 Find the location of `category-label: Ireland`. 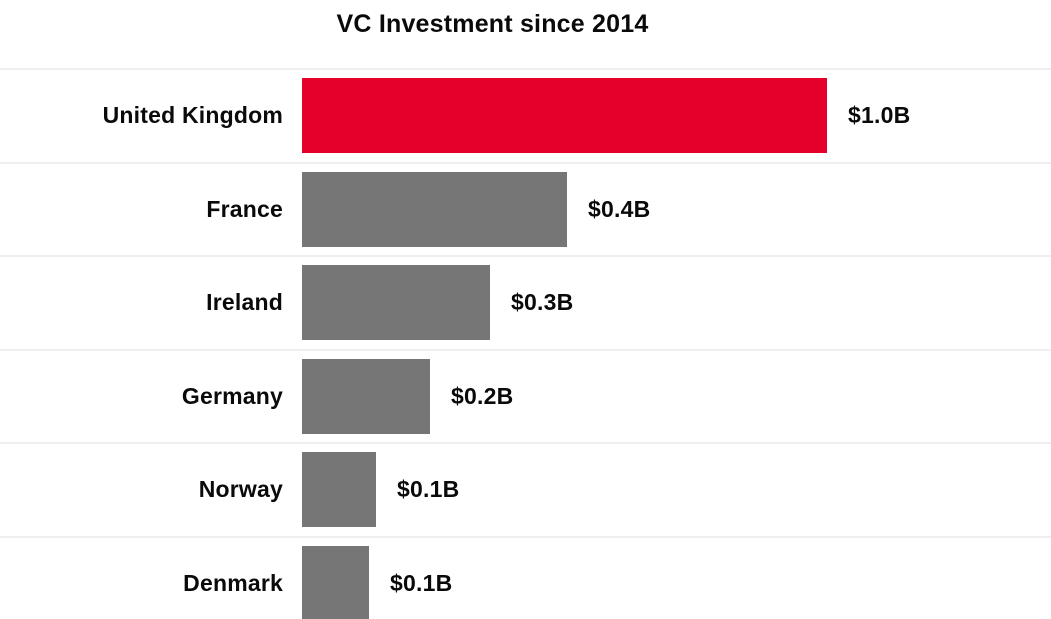

category-label: Ireland is located at coordinates (244, 302).